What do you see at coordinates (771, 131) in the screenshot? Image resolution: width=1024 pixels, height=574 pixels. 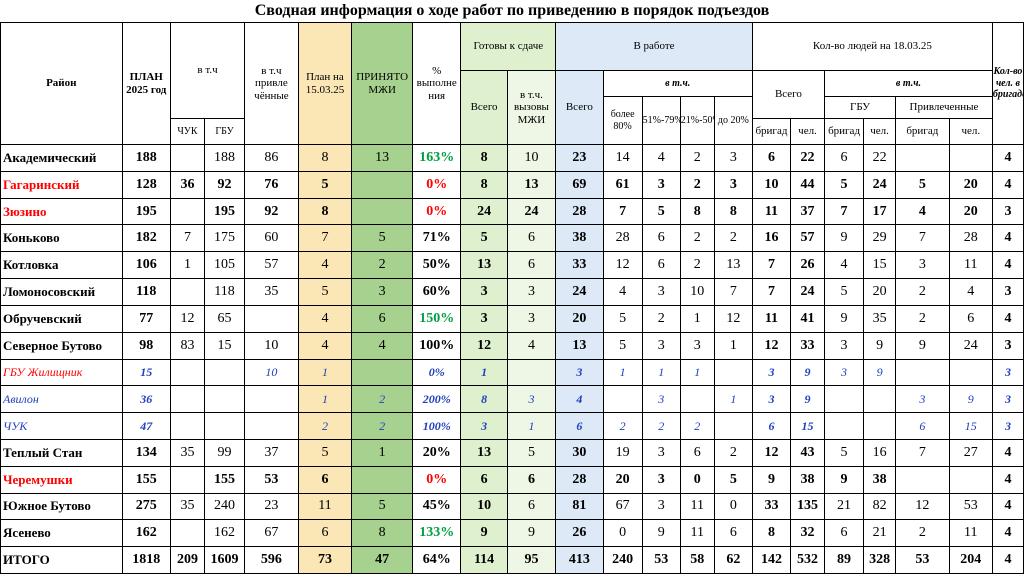 I see `header-brigad: бригад` at bounding box center [771, 131].